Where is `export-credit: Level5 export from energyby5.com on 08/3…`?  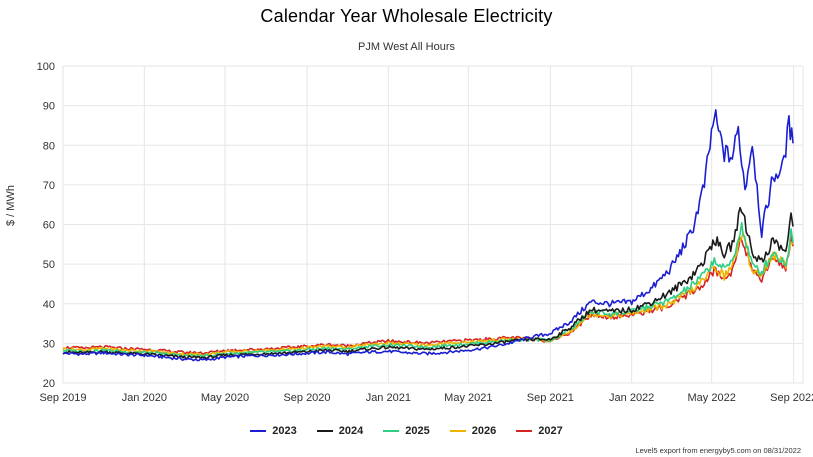 export-credit: Level5 export from energyby5.com on 08/3… is located at coordinates (718, 450).